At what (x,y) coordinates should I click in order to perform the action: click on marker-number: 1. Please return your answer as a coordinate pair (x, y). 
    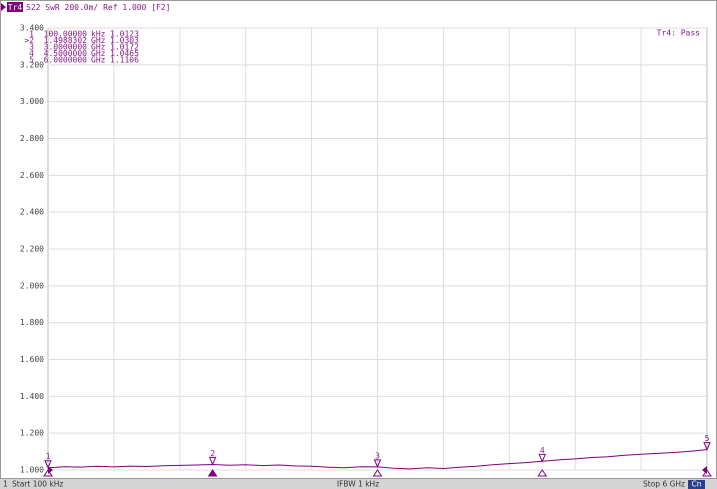
    Looking at the image, I should click on (48, 456).